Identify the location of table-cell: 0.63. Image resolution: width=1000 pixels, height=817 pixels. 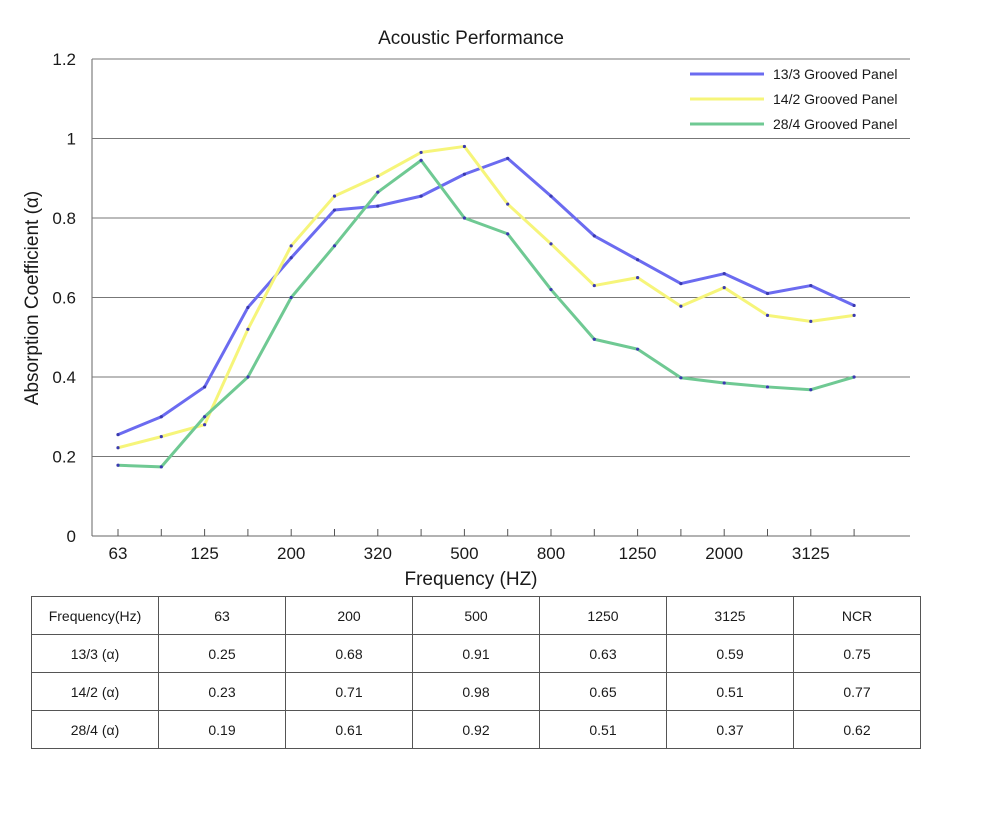
(603, 653).